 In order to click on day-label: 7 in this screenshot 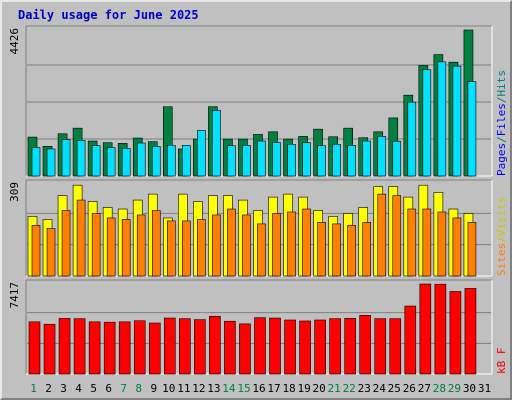, I will do `click(123, 388)`.